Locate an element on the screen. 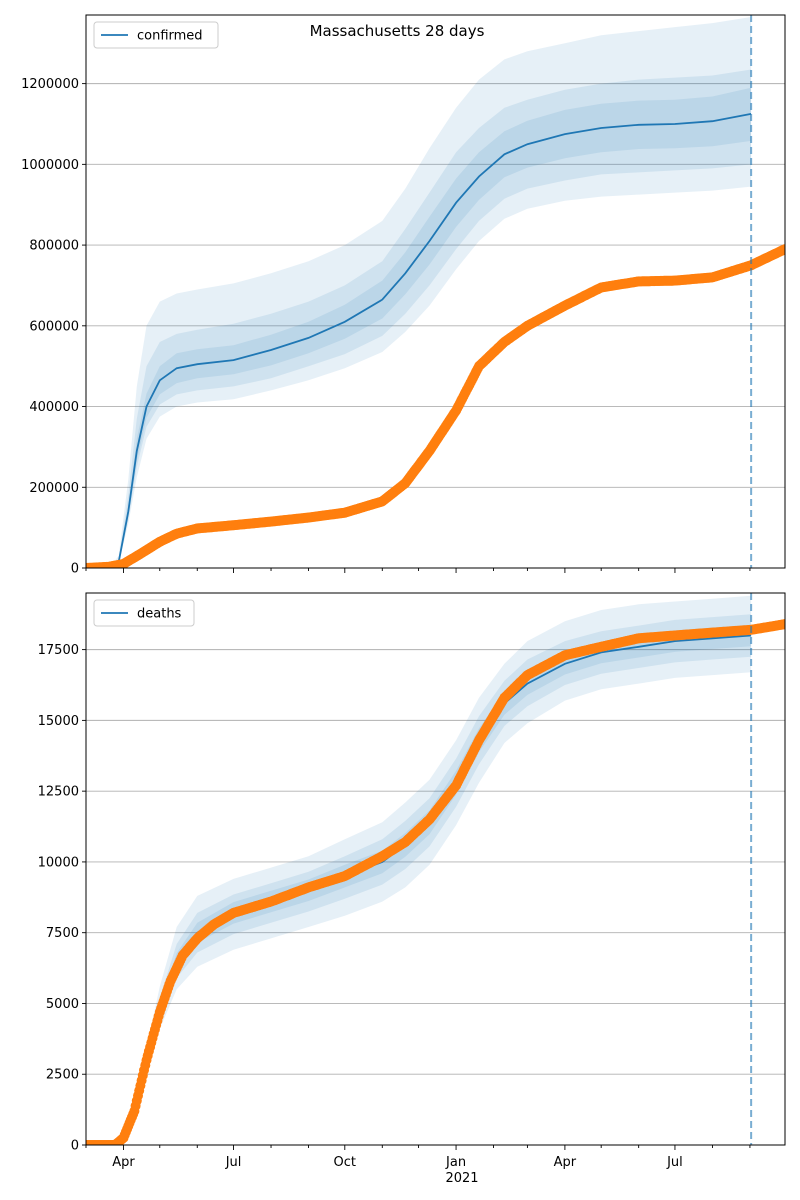 Image resolution: width=800 pixels, height=1200 pixels. y-tick-label: 1000000 is located at coordinates (50, 165).